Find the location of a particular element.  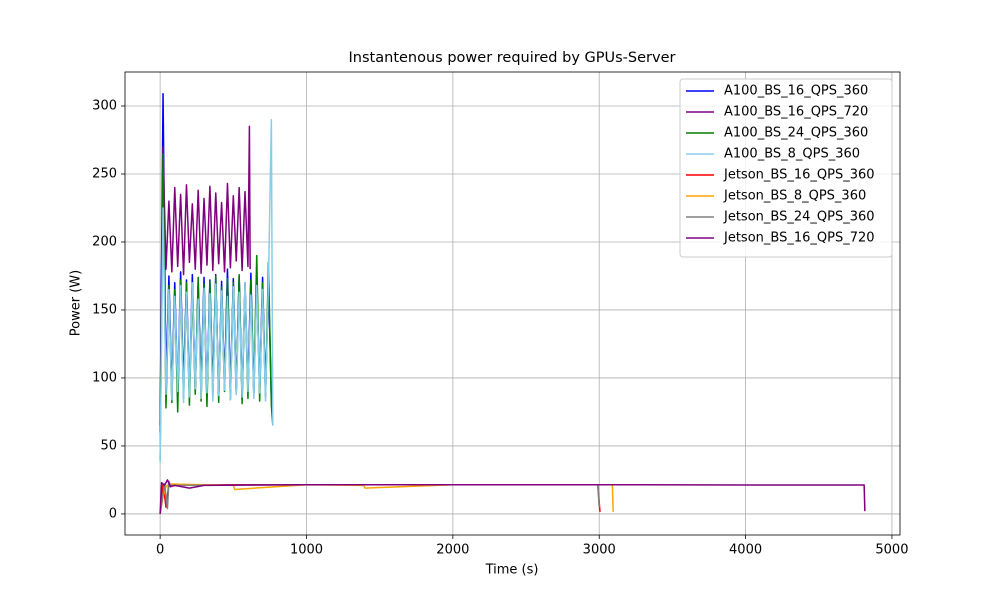

x-tick-label: 1000 is located at coordinates (306, 550).